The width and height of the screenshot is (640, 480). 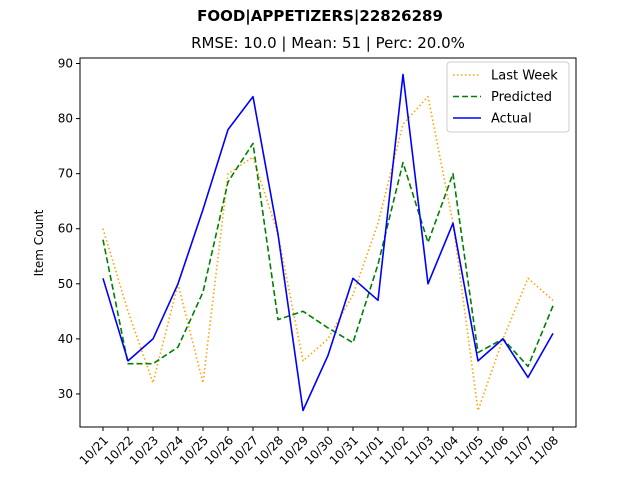 What do you see at coordinates (524, 76) in the screenshot?
I see `legend-label: Last Week` at bounding box center [524, 76].